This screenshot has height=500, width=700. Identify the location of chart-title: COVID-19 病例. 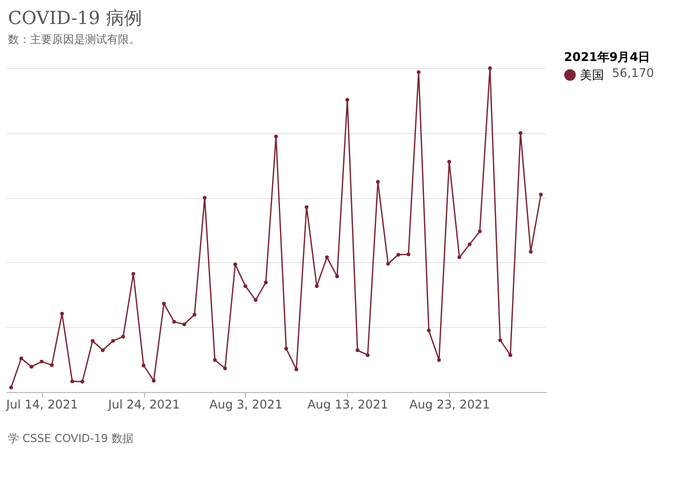
(75, 18).